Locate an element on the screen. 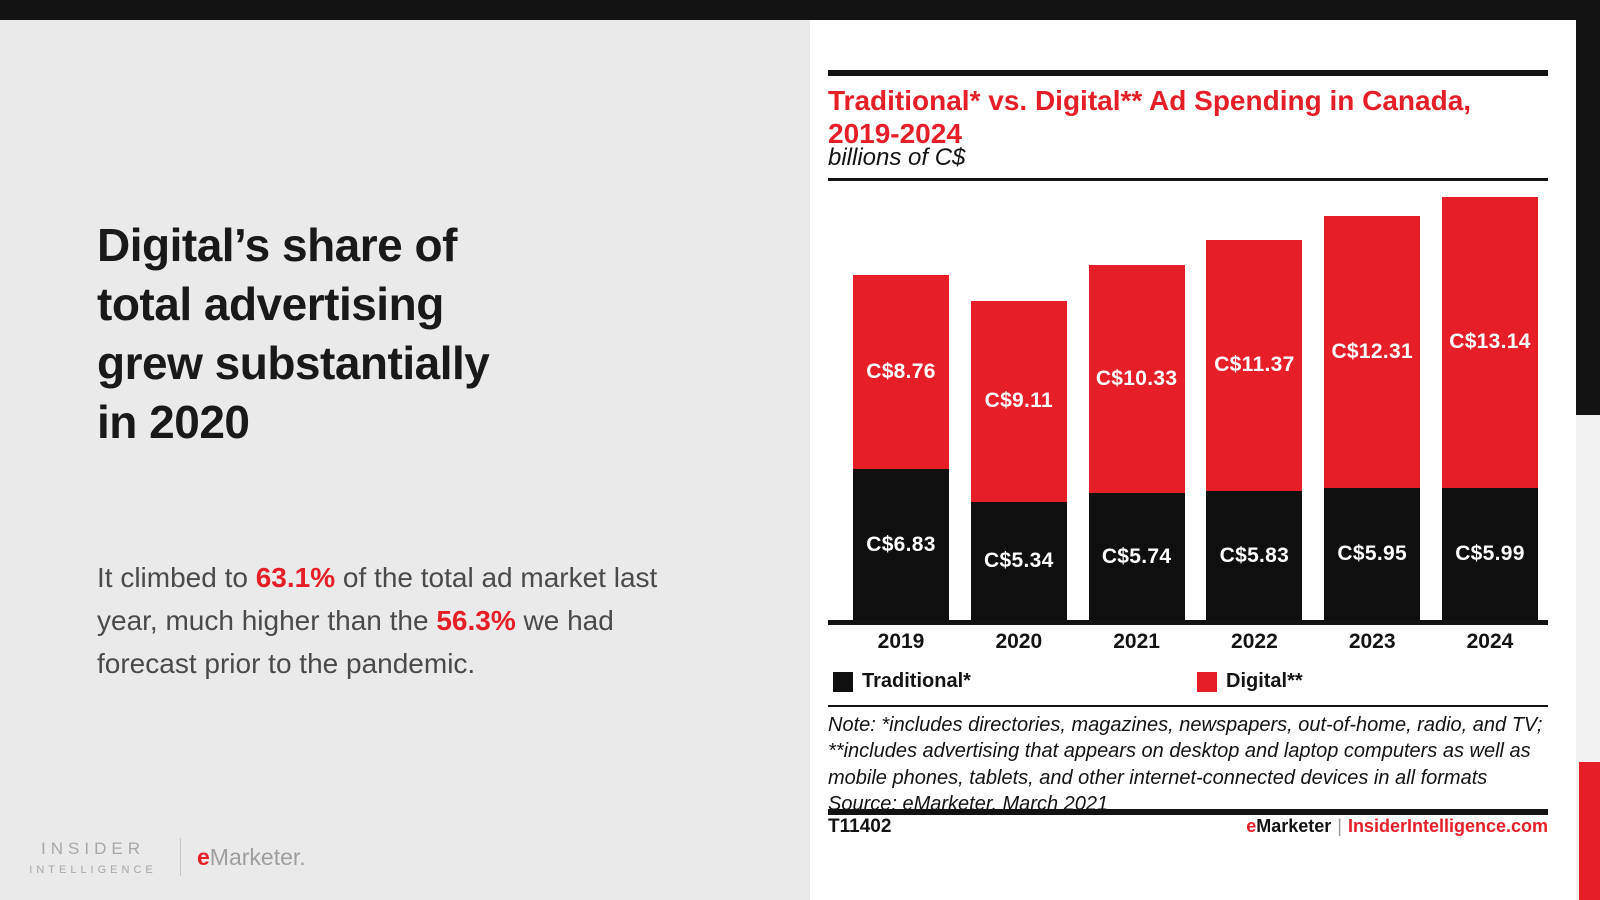 The image size is (1600, 900). top-accent-bar is located at coordinates (800, 10).